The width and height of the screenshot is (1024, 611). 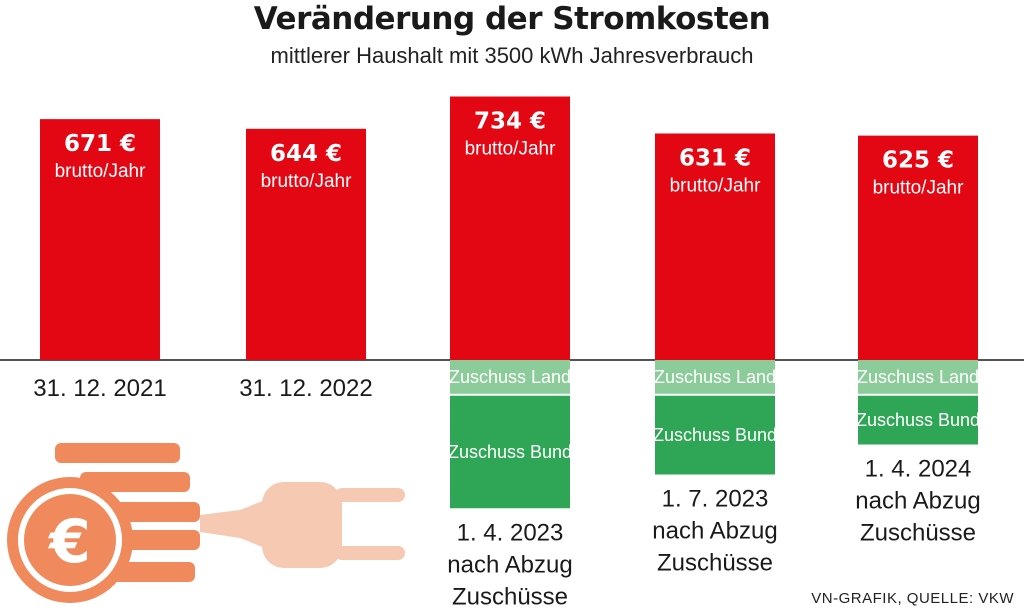 I want to click on data-label: 625 €, so click(x=918, y=161).